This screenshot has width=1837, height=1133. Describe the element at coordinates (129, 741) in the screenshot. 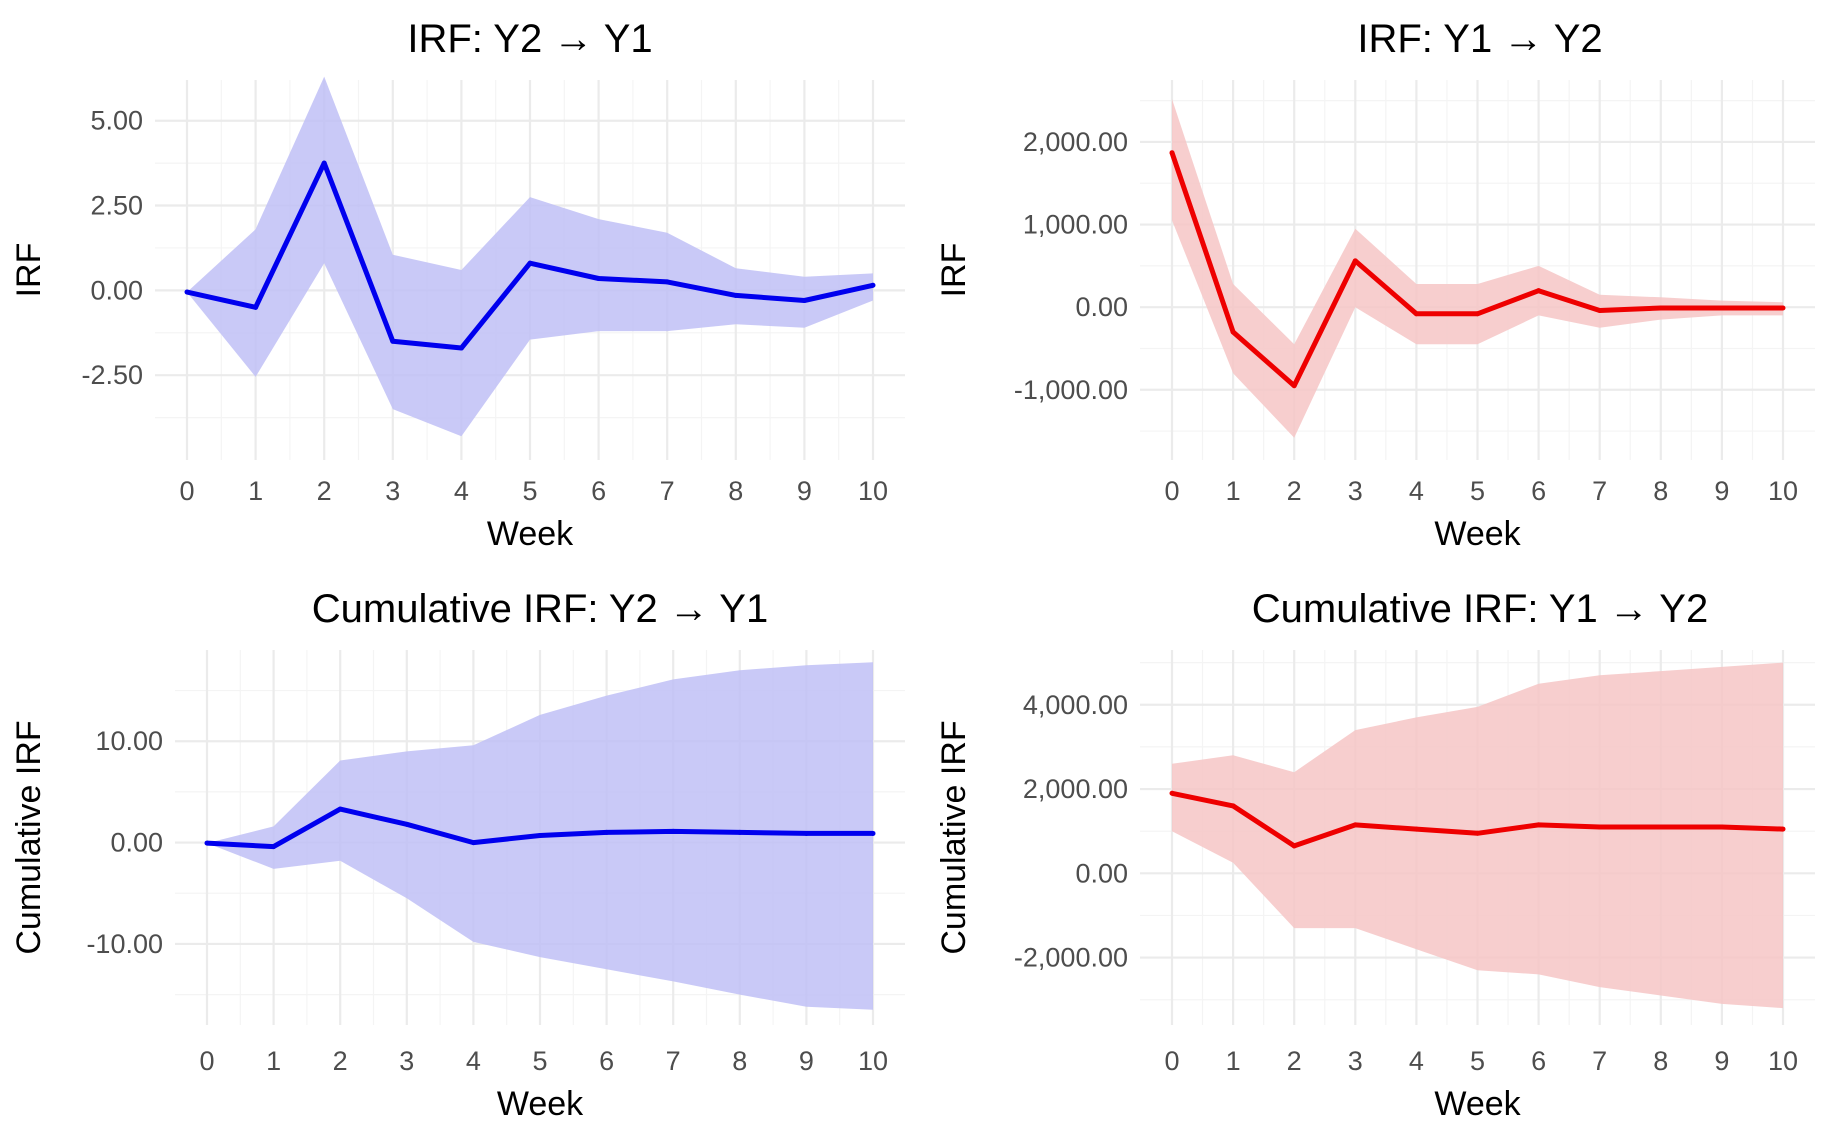

I see `y-tick-label: 10.00` at that location.